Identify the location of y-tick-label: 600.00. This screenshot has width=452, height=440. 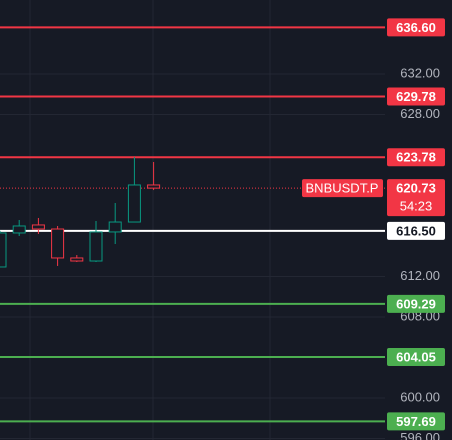
(420, 396).